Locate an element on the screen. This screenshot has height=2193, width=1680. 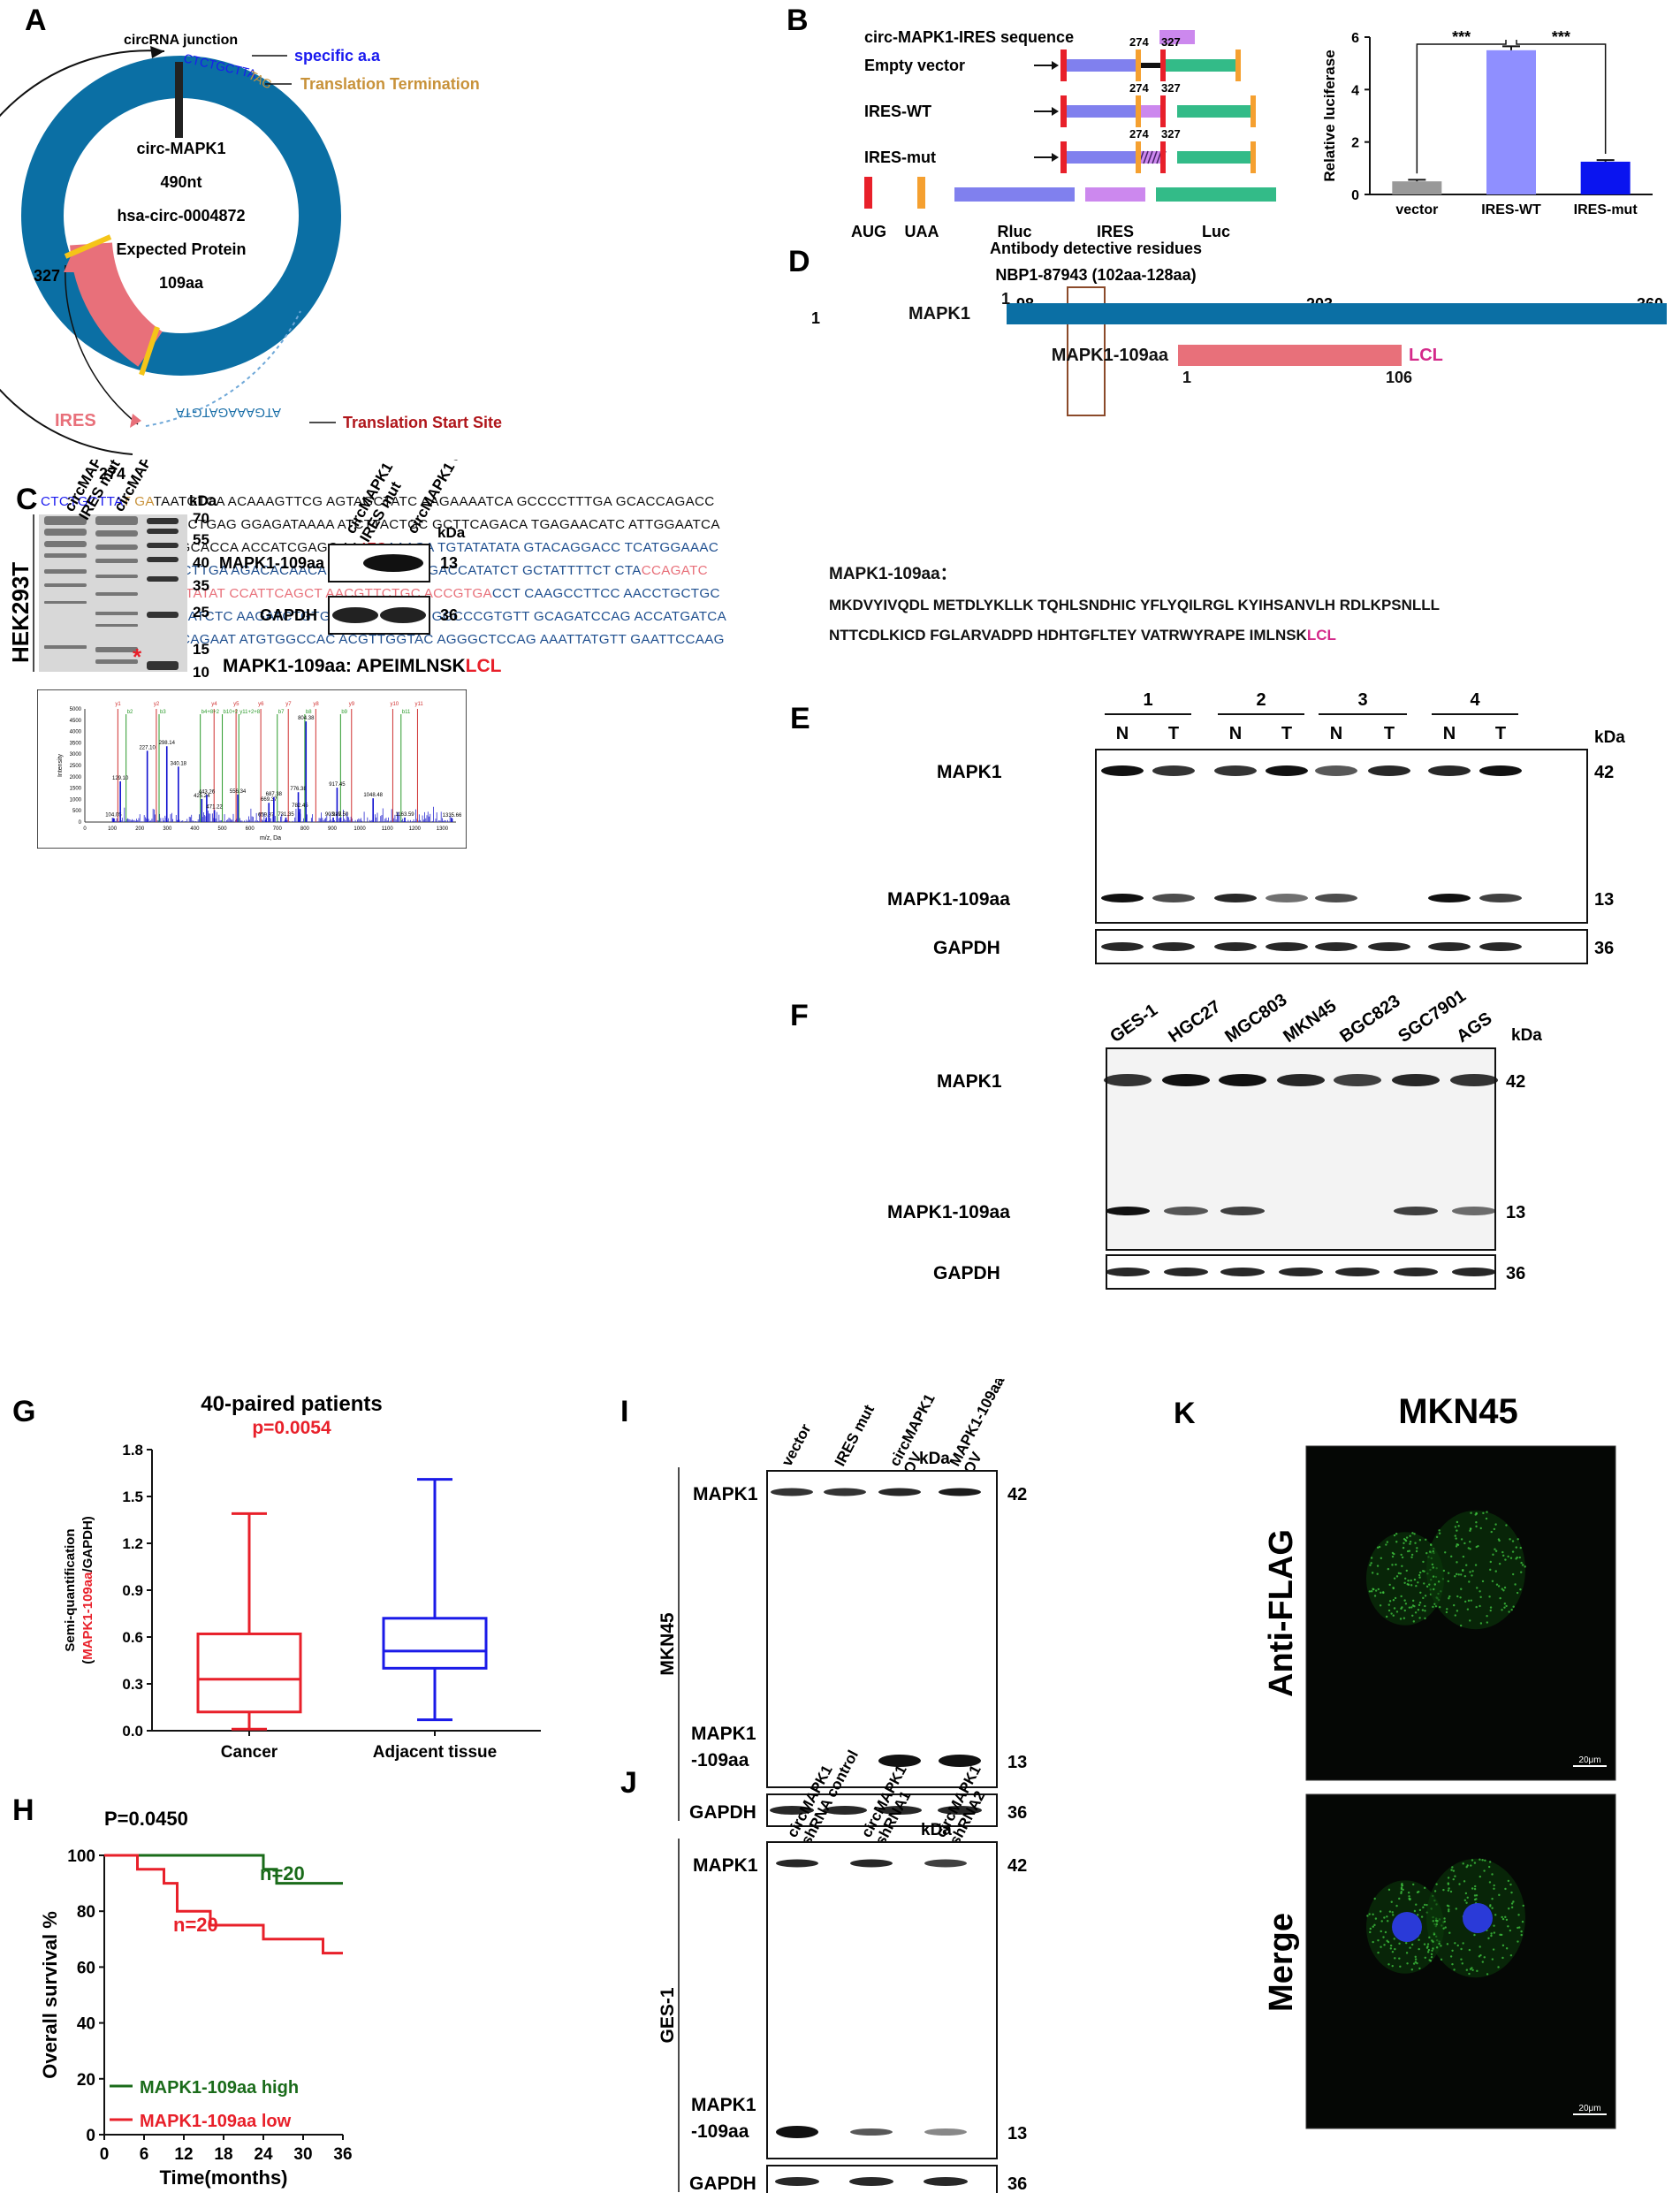
panel-label-b: B is located at coordinates (798, 20).